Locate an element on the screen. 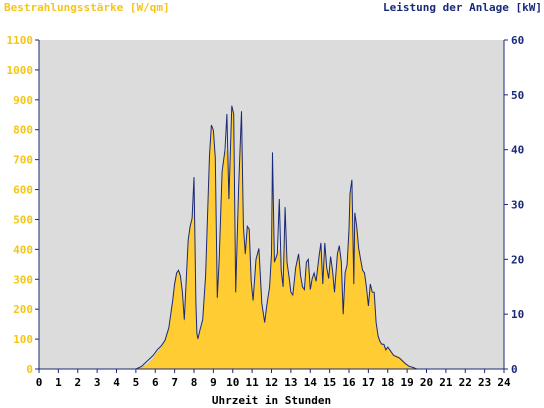 The width and height of the screenshot is (544, 408). x-tick-label: 11 is located at coordinates (253, 382).